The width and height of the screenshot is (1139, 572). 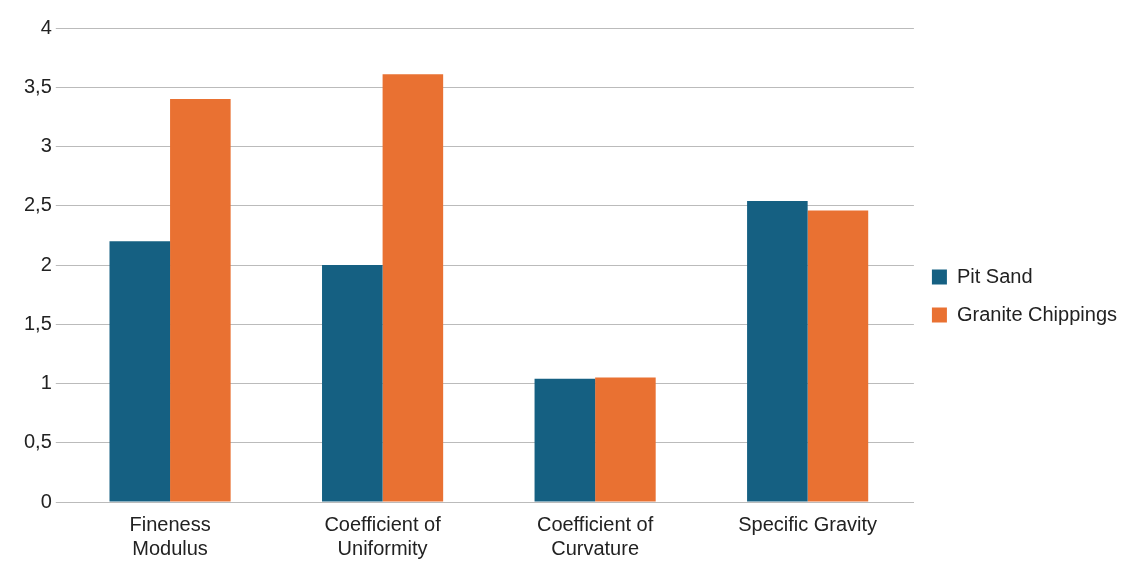 I want to click on y-tick-label: 2, so click(x=46, y=263).